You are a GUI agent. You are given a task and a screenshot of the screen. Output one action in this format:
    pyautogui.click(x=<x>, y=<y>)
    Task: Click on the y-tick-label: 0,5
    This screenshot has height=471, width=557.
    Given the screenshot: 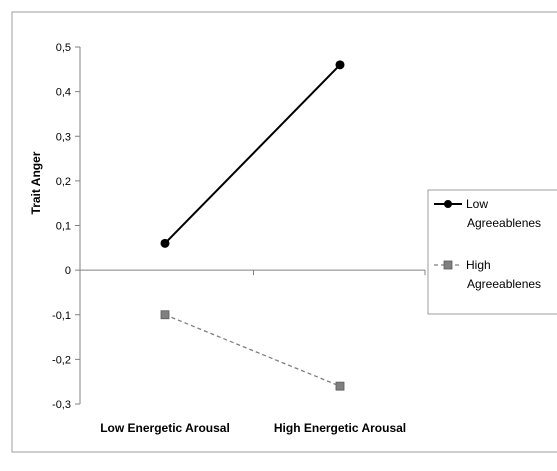 What is the action you would take?
    pyautogui.click(x=63, y=48)
    